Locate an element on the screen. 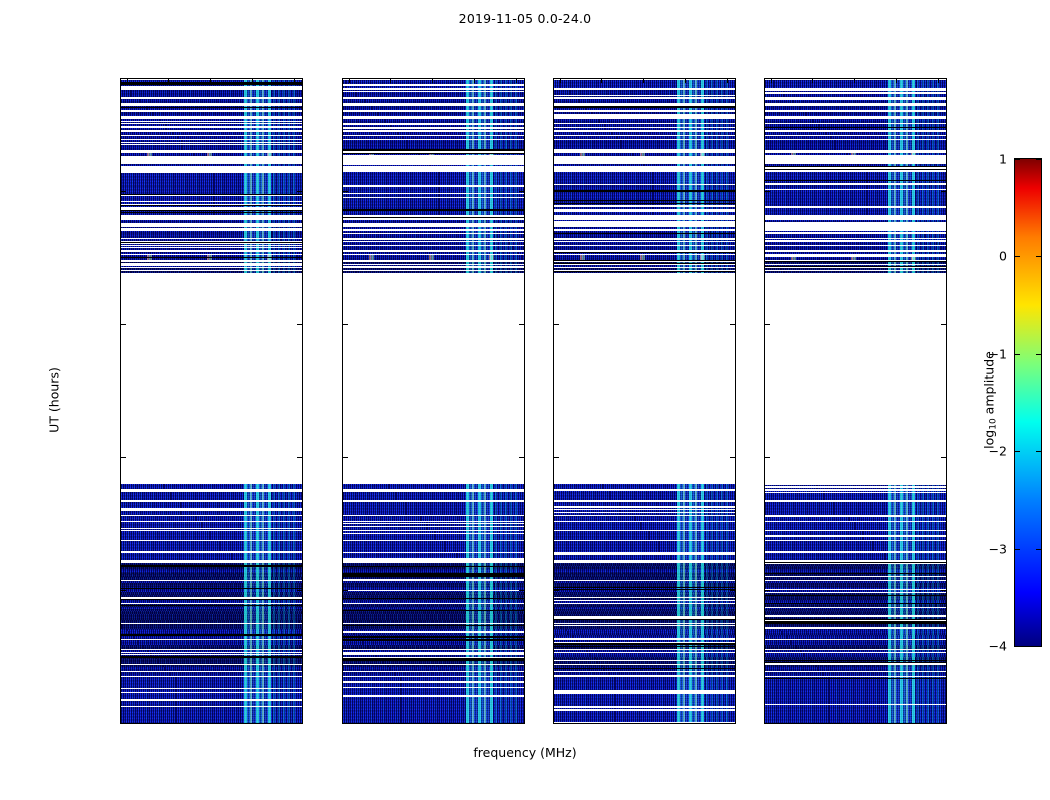 The image size is (1050, 800). colorbar-tick-label: −4 is located at coordinates (997, 646).